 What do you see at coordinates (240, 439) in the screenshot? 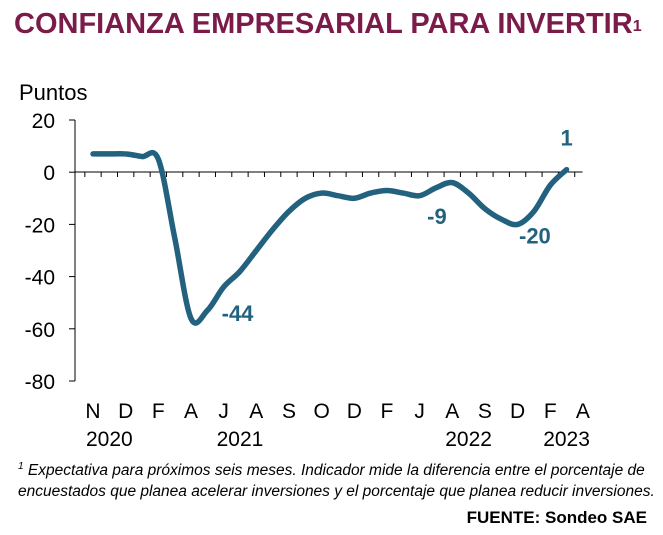
I see `x-year-label: 2021` at bounding box center [240, 439].